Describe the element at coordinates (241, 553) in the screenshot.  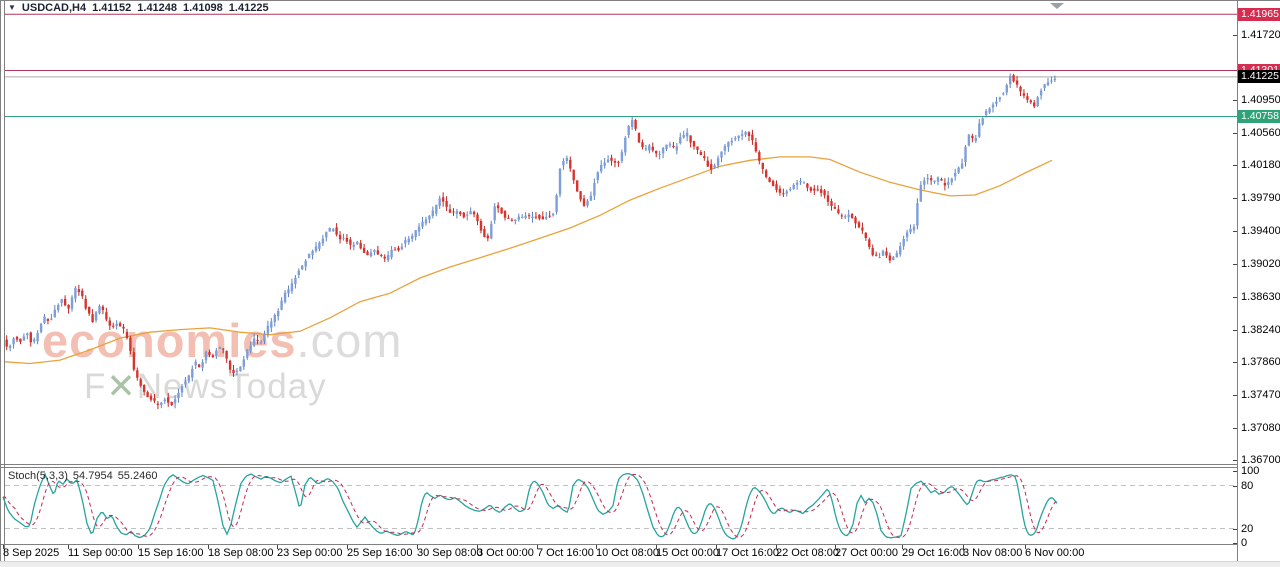
I see `time-tick-label: 18 Sep 08:00` at that location.